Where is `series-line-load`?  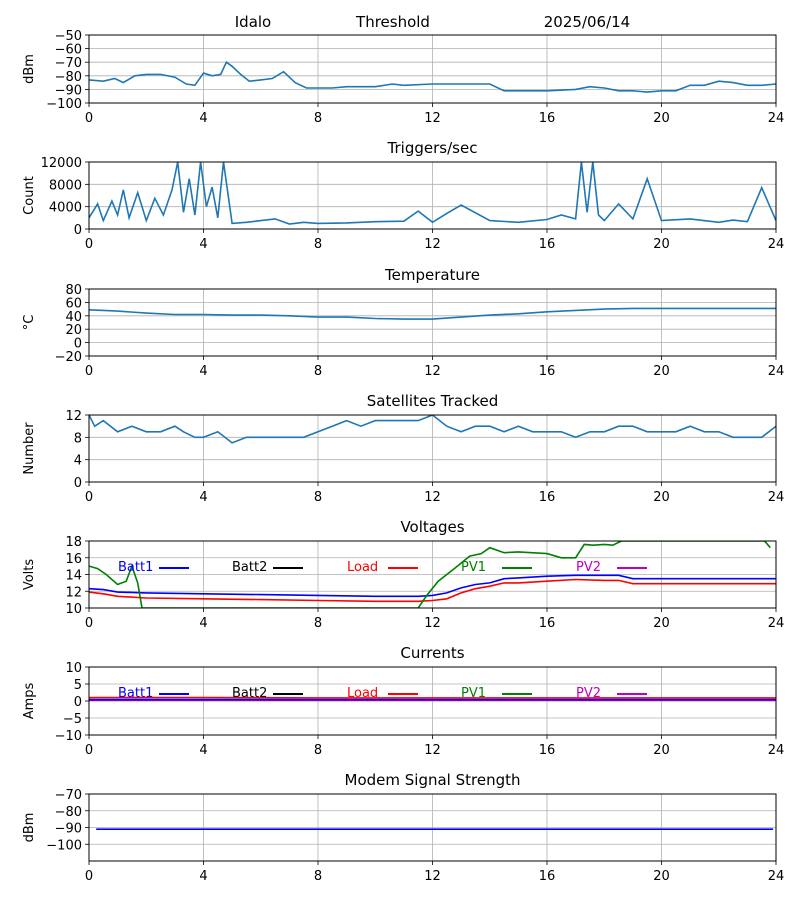
series-line-load is located at coordinates (432, 590).